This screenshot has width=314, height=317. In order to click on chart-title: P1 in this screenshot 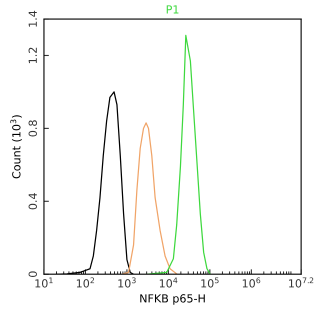, I will do `click(172, 9)`.